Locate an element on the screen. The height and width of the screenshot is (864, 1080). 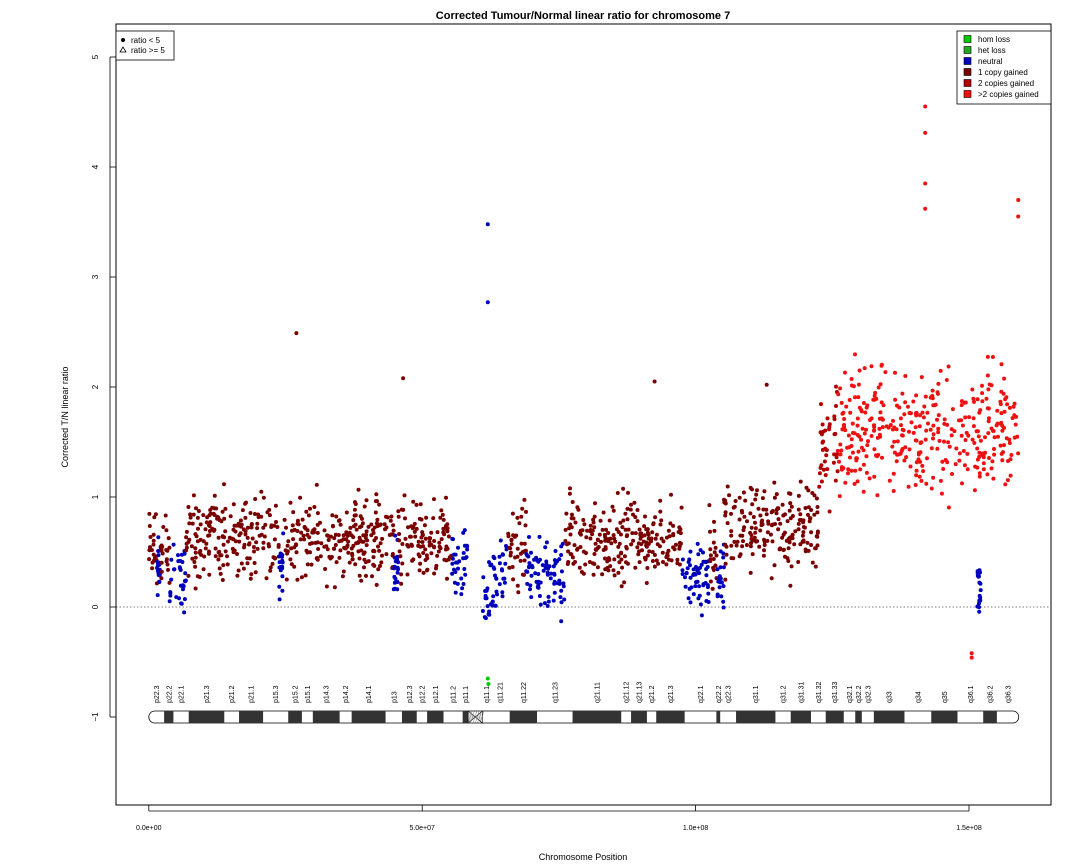
shape-legend-label-1: ratio >= 5 is located at coordinates (148, 50).